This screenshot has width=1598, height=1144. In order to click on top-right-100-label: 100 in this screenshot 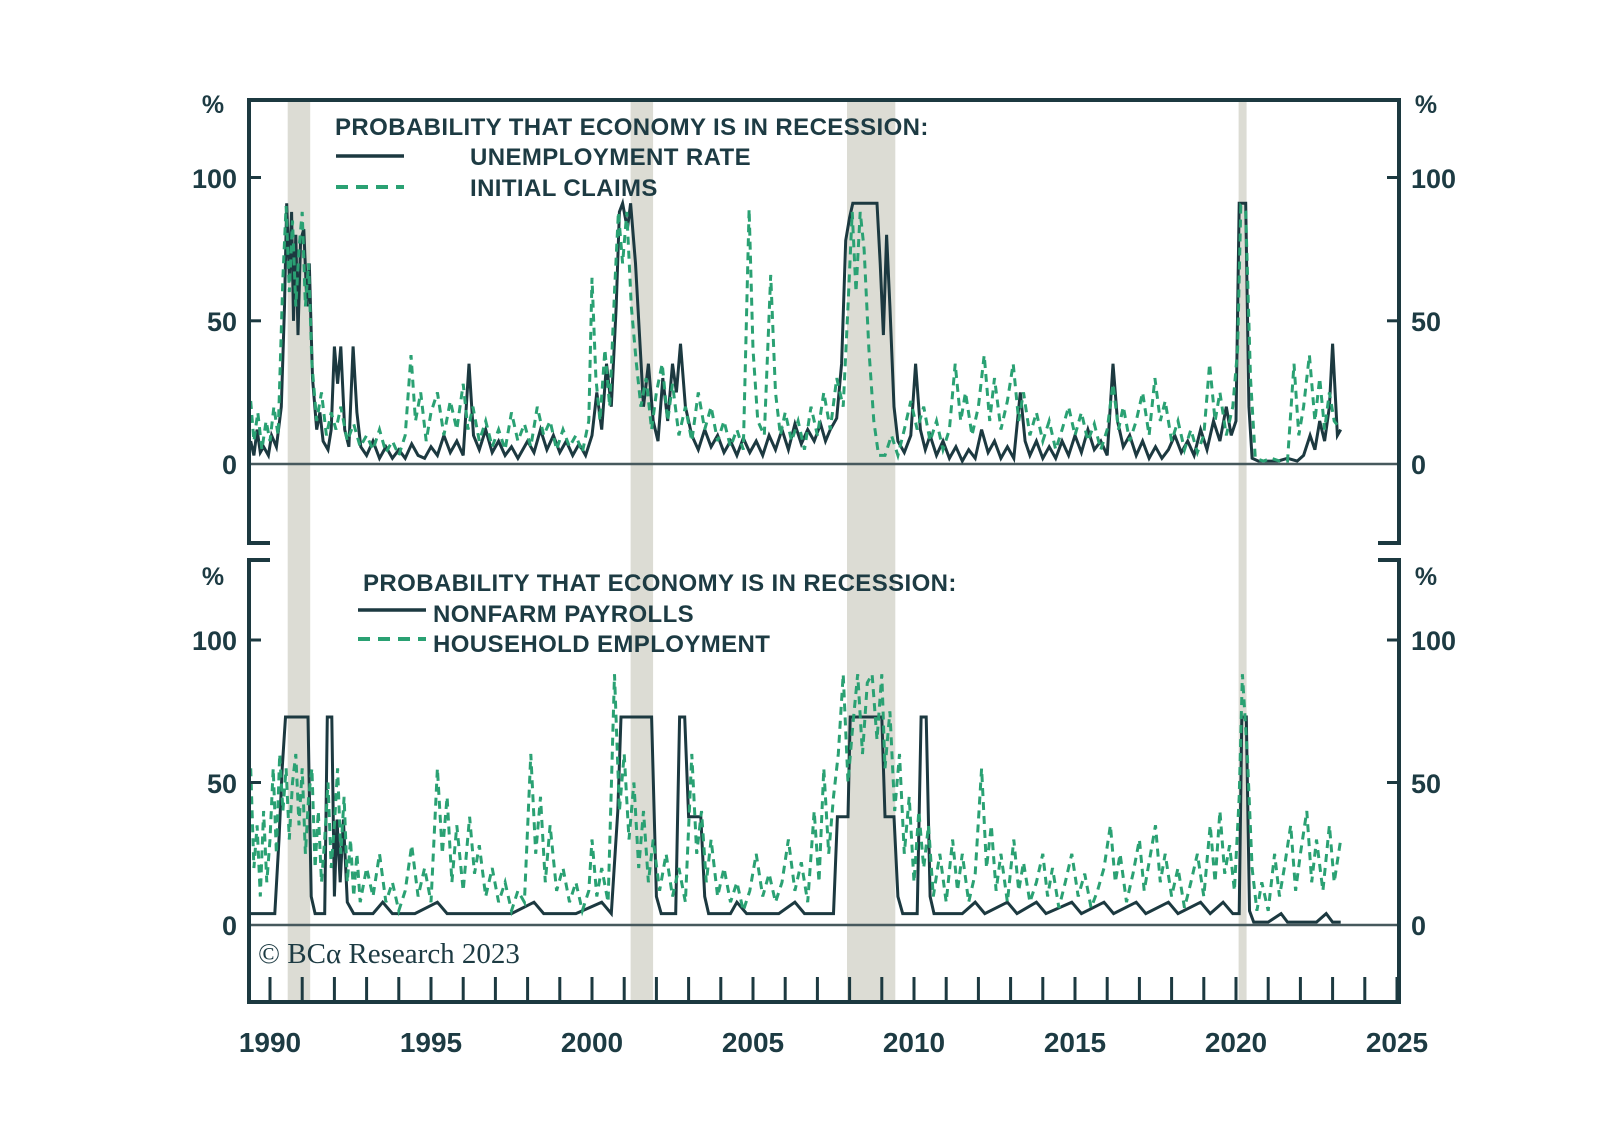, I will do `click(1433, 179)`.